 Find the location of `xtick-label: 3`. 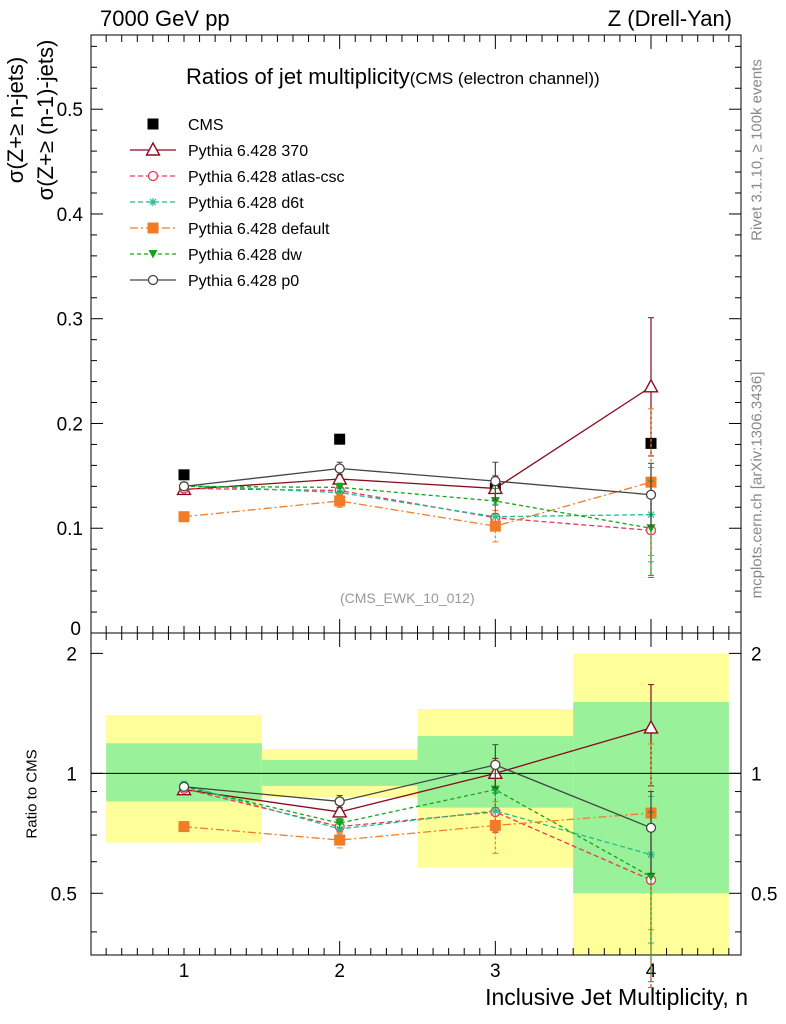

xtick-label: 3 is located at coordinates (495, 971).